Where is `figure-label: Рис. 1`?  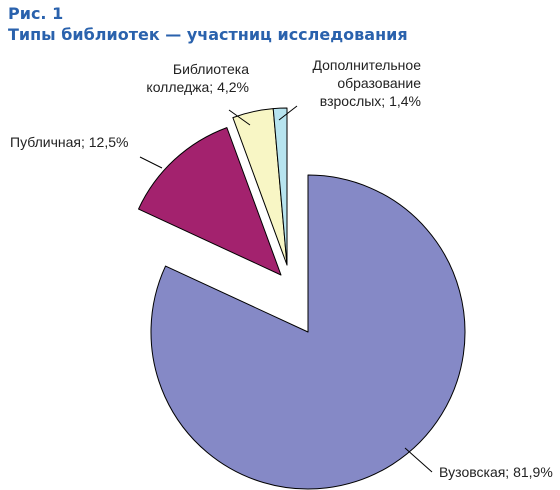
figure-label: Рис. 1 is located at coordinates (36, 13).